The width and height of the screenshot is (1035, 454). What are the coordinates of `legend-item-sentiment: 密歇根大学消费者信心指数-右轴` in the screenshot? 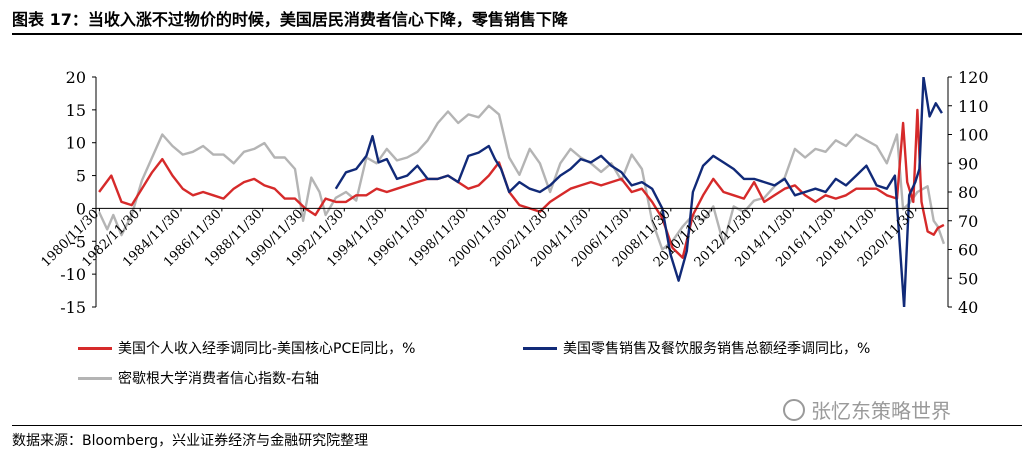 It's located at (198, 378).